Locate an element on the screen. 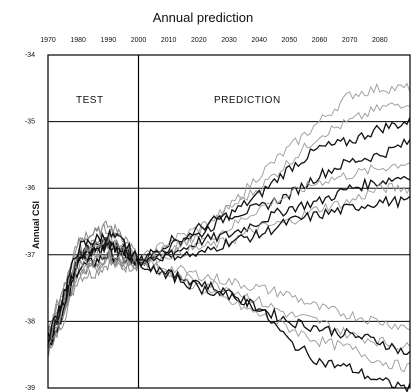 This screenshot has width=417, height=392. x-tick-label-8: 2050 is located at coordinates (290, 40).